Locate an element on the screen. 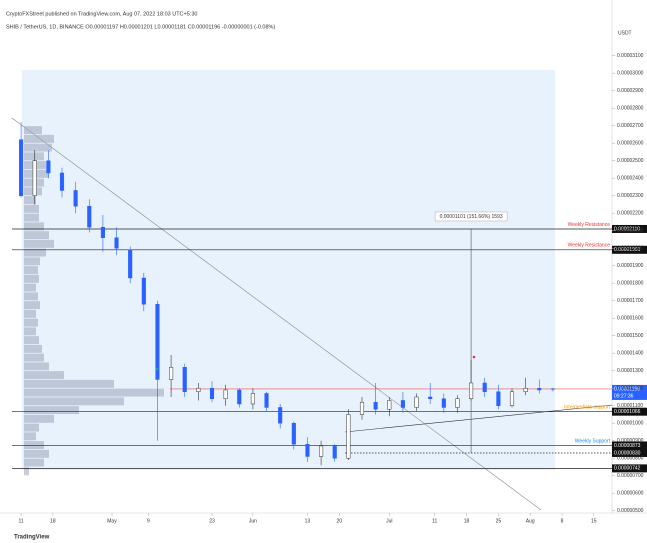 The height and width of the screenshot is (543, 647). level-price: 0.00002110 is located at coordinates (627, 229).